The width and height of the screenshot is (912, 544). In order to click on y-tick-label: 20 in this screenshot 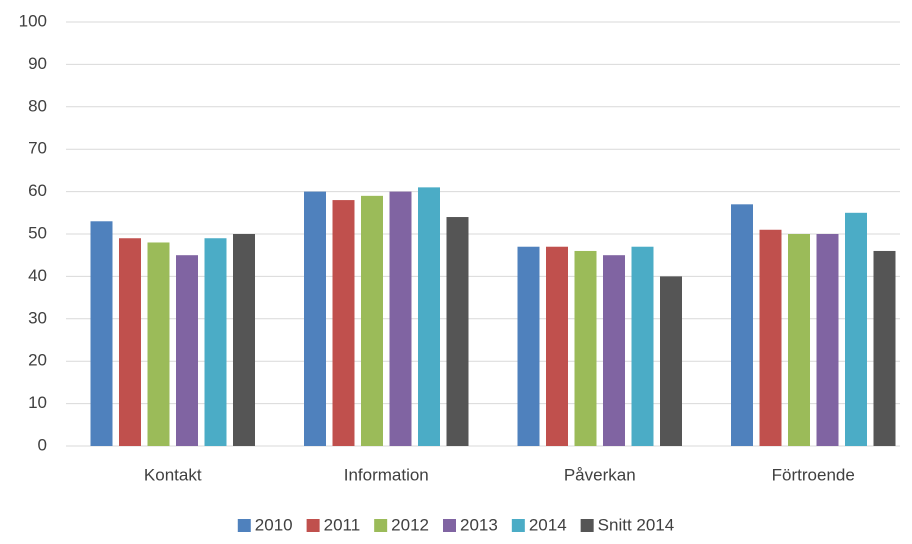, I will do `click(37, 360)`.